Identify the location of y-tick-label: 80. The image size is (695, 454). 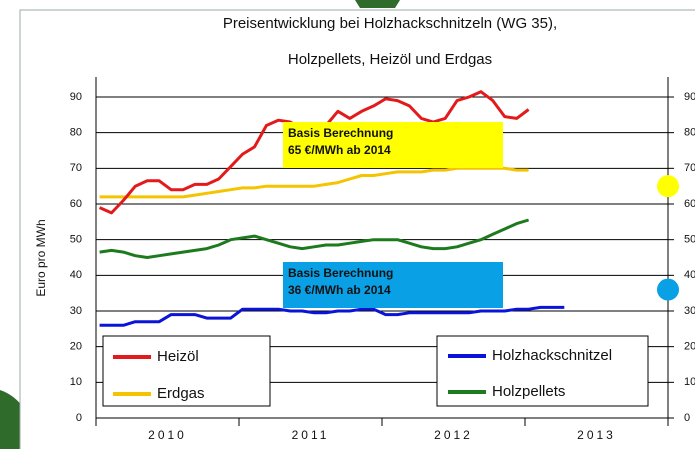
(76, 133).